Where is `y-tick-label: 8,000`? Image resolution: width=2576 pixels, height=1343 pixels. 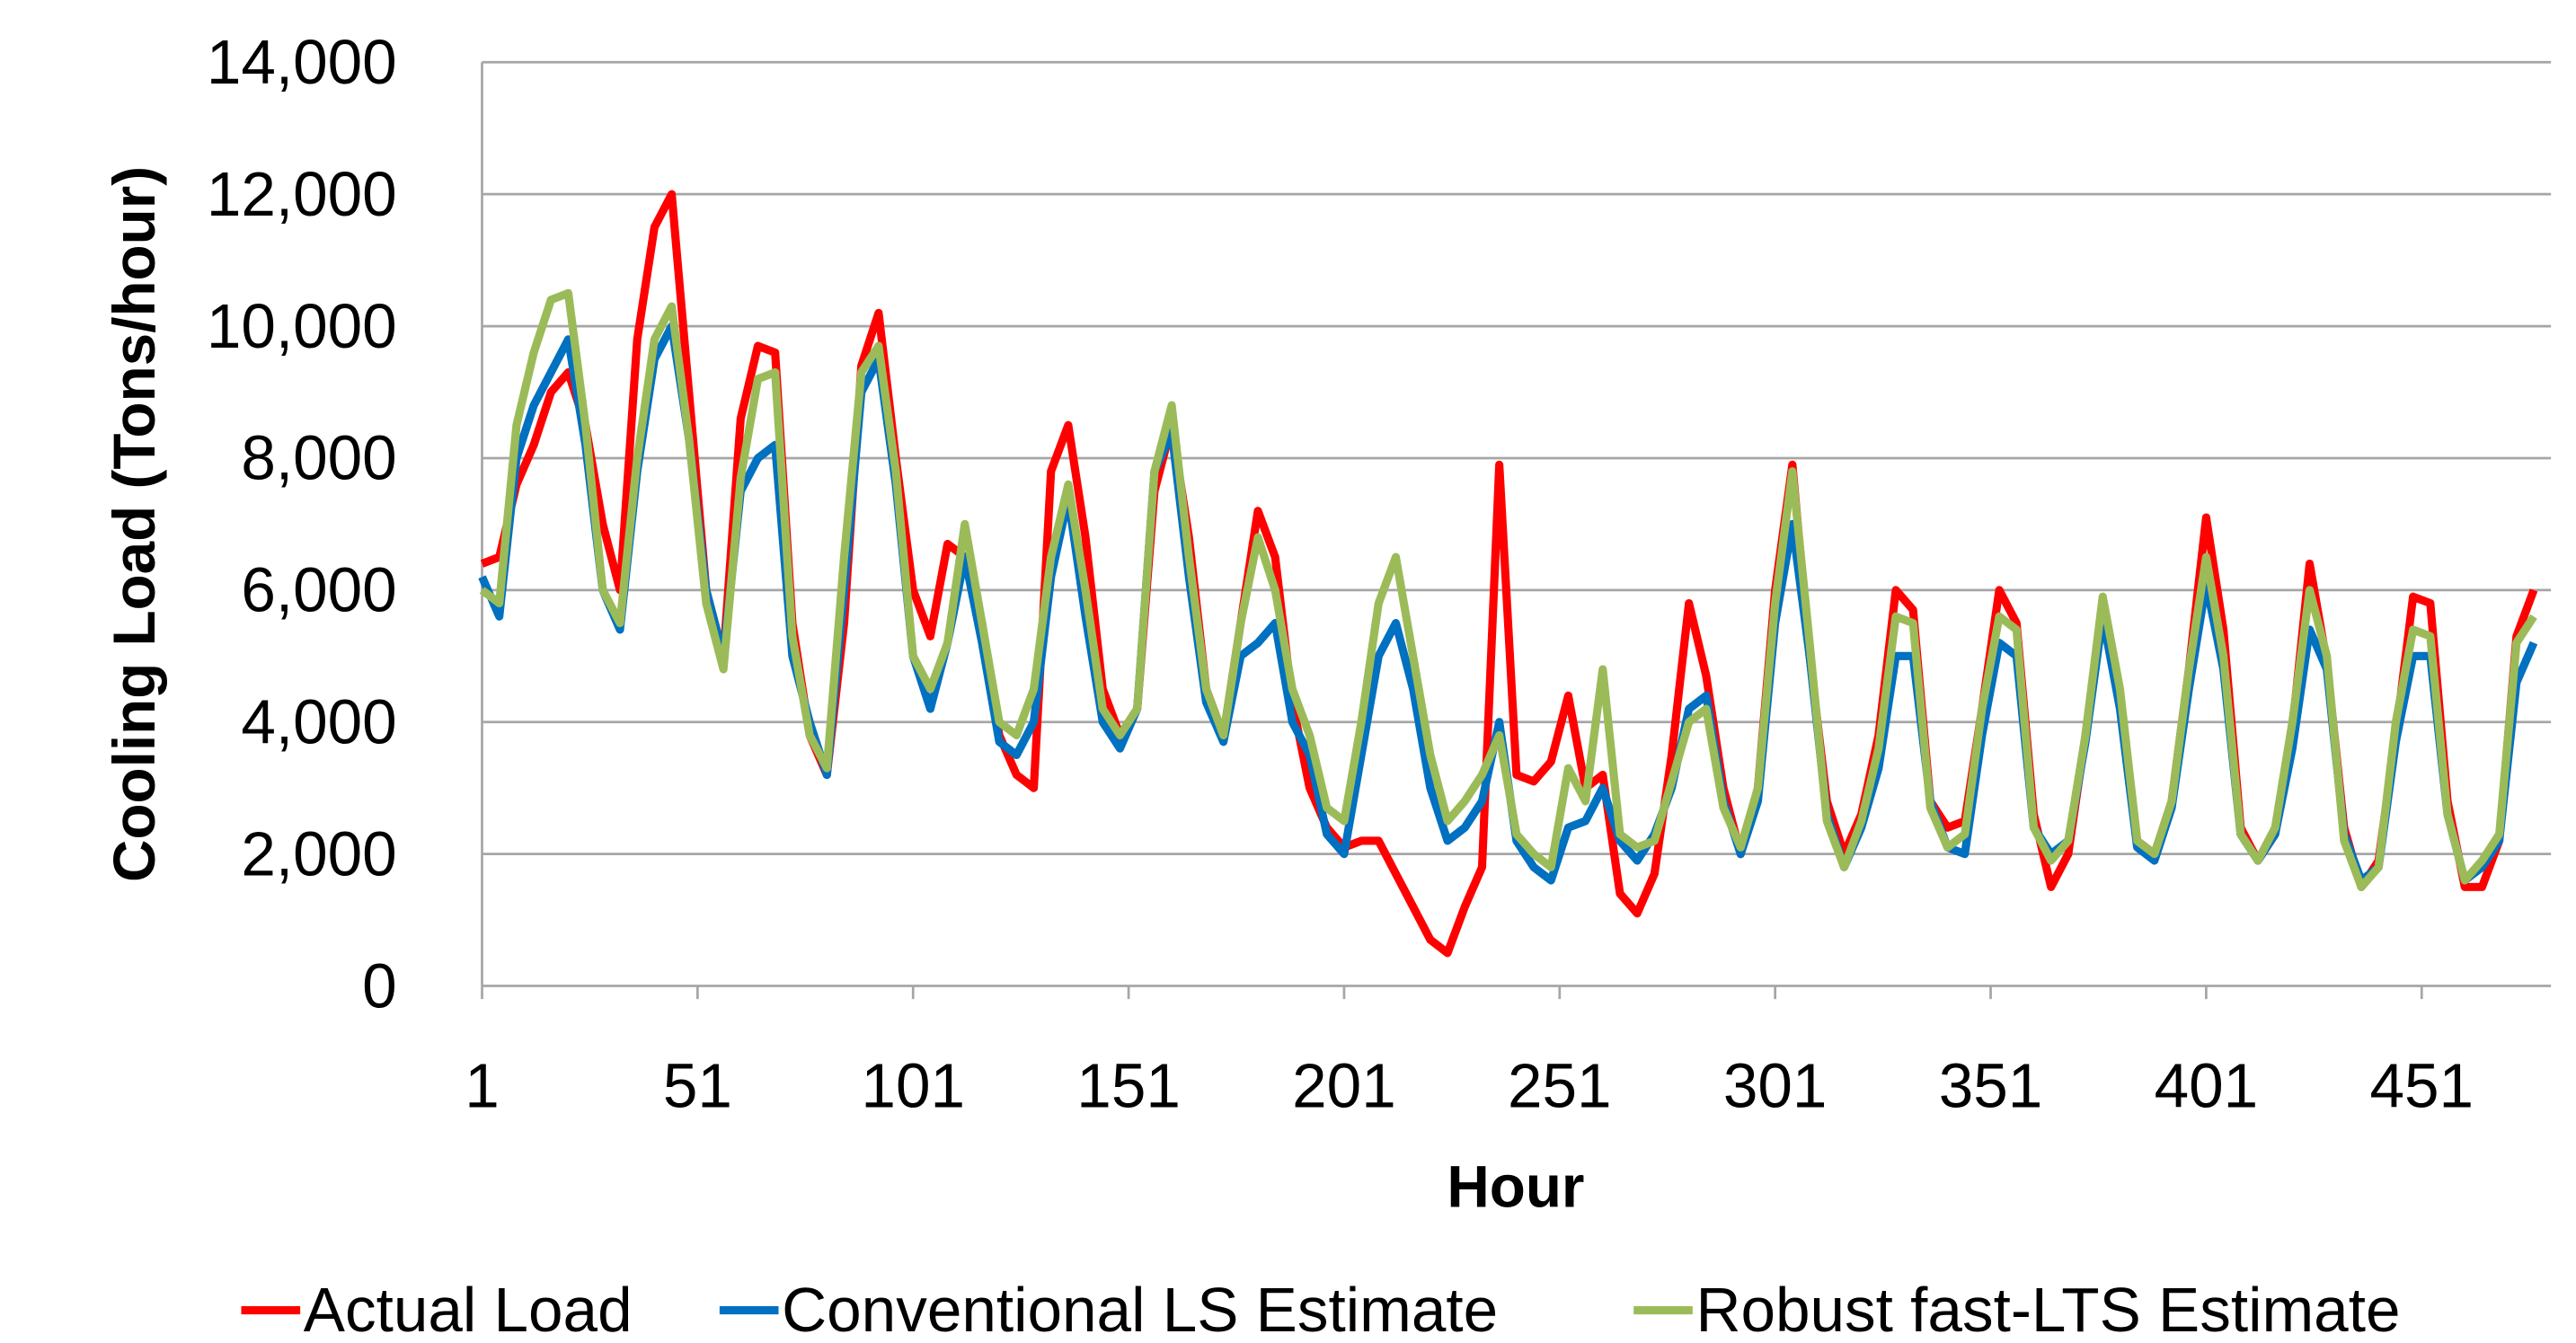
y-tick-label: 8,000 is located at coordinates (318, 458).